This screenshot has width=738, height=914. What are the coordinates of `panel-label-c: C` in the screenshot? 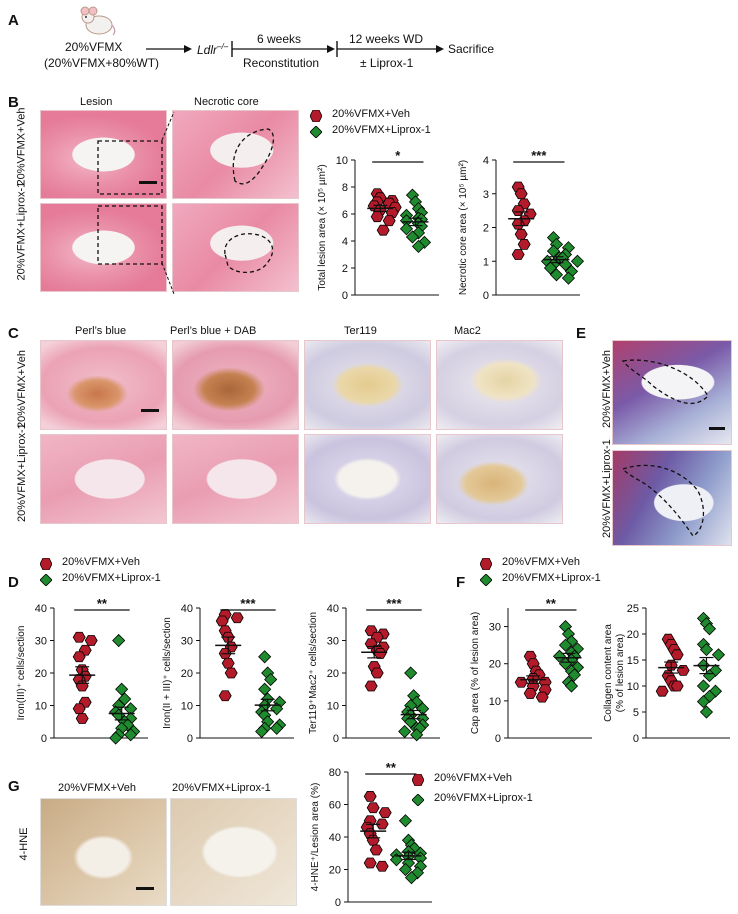 It's located at (13, 333).